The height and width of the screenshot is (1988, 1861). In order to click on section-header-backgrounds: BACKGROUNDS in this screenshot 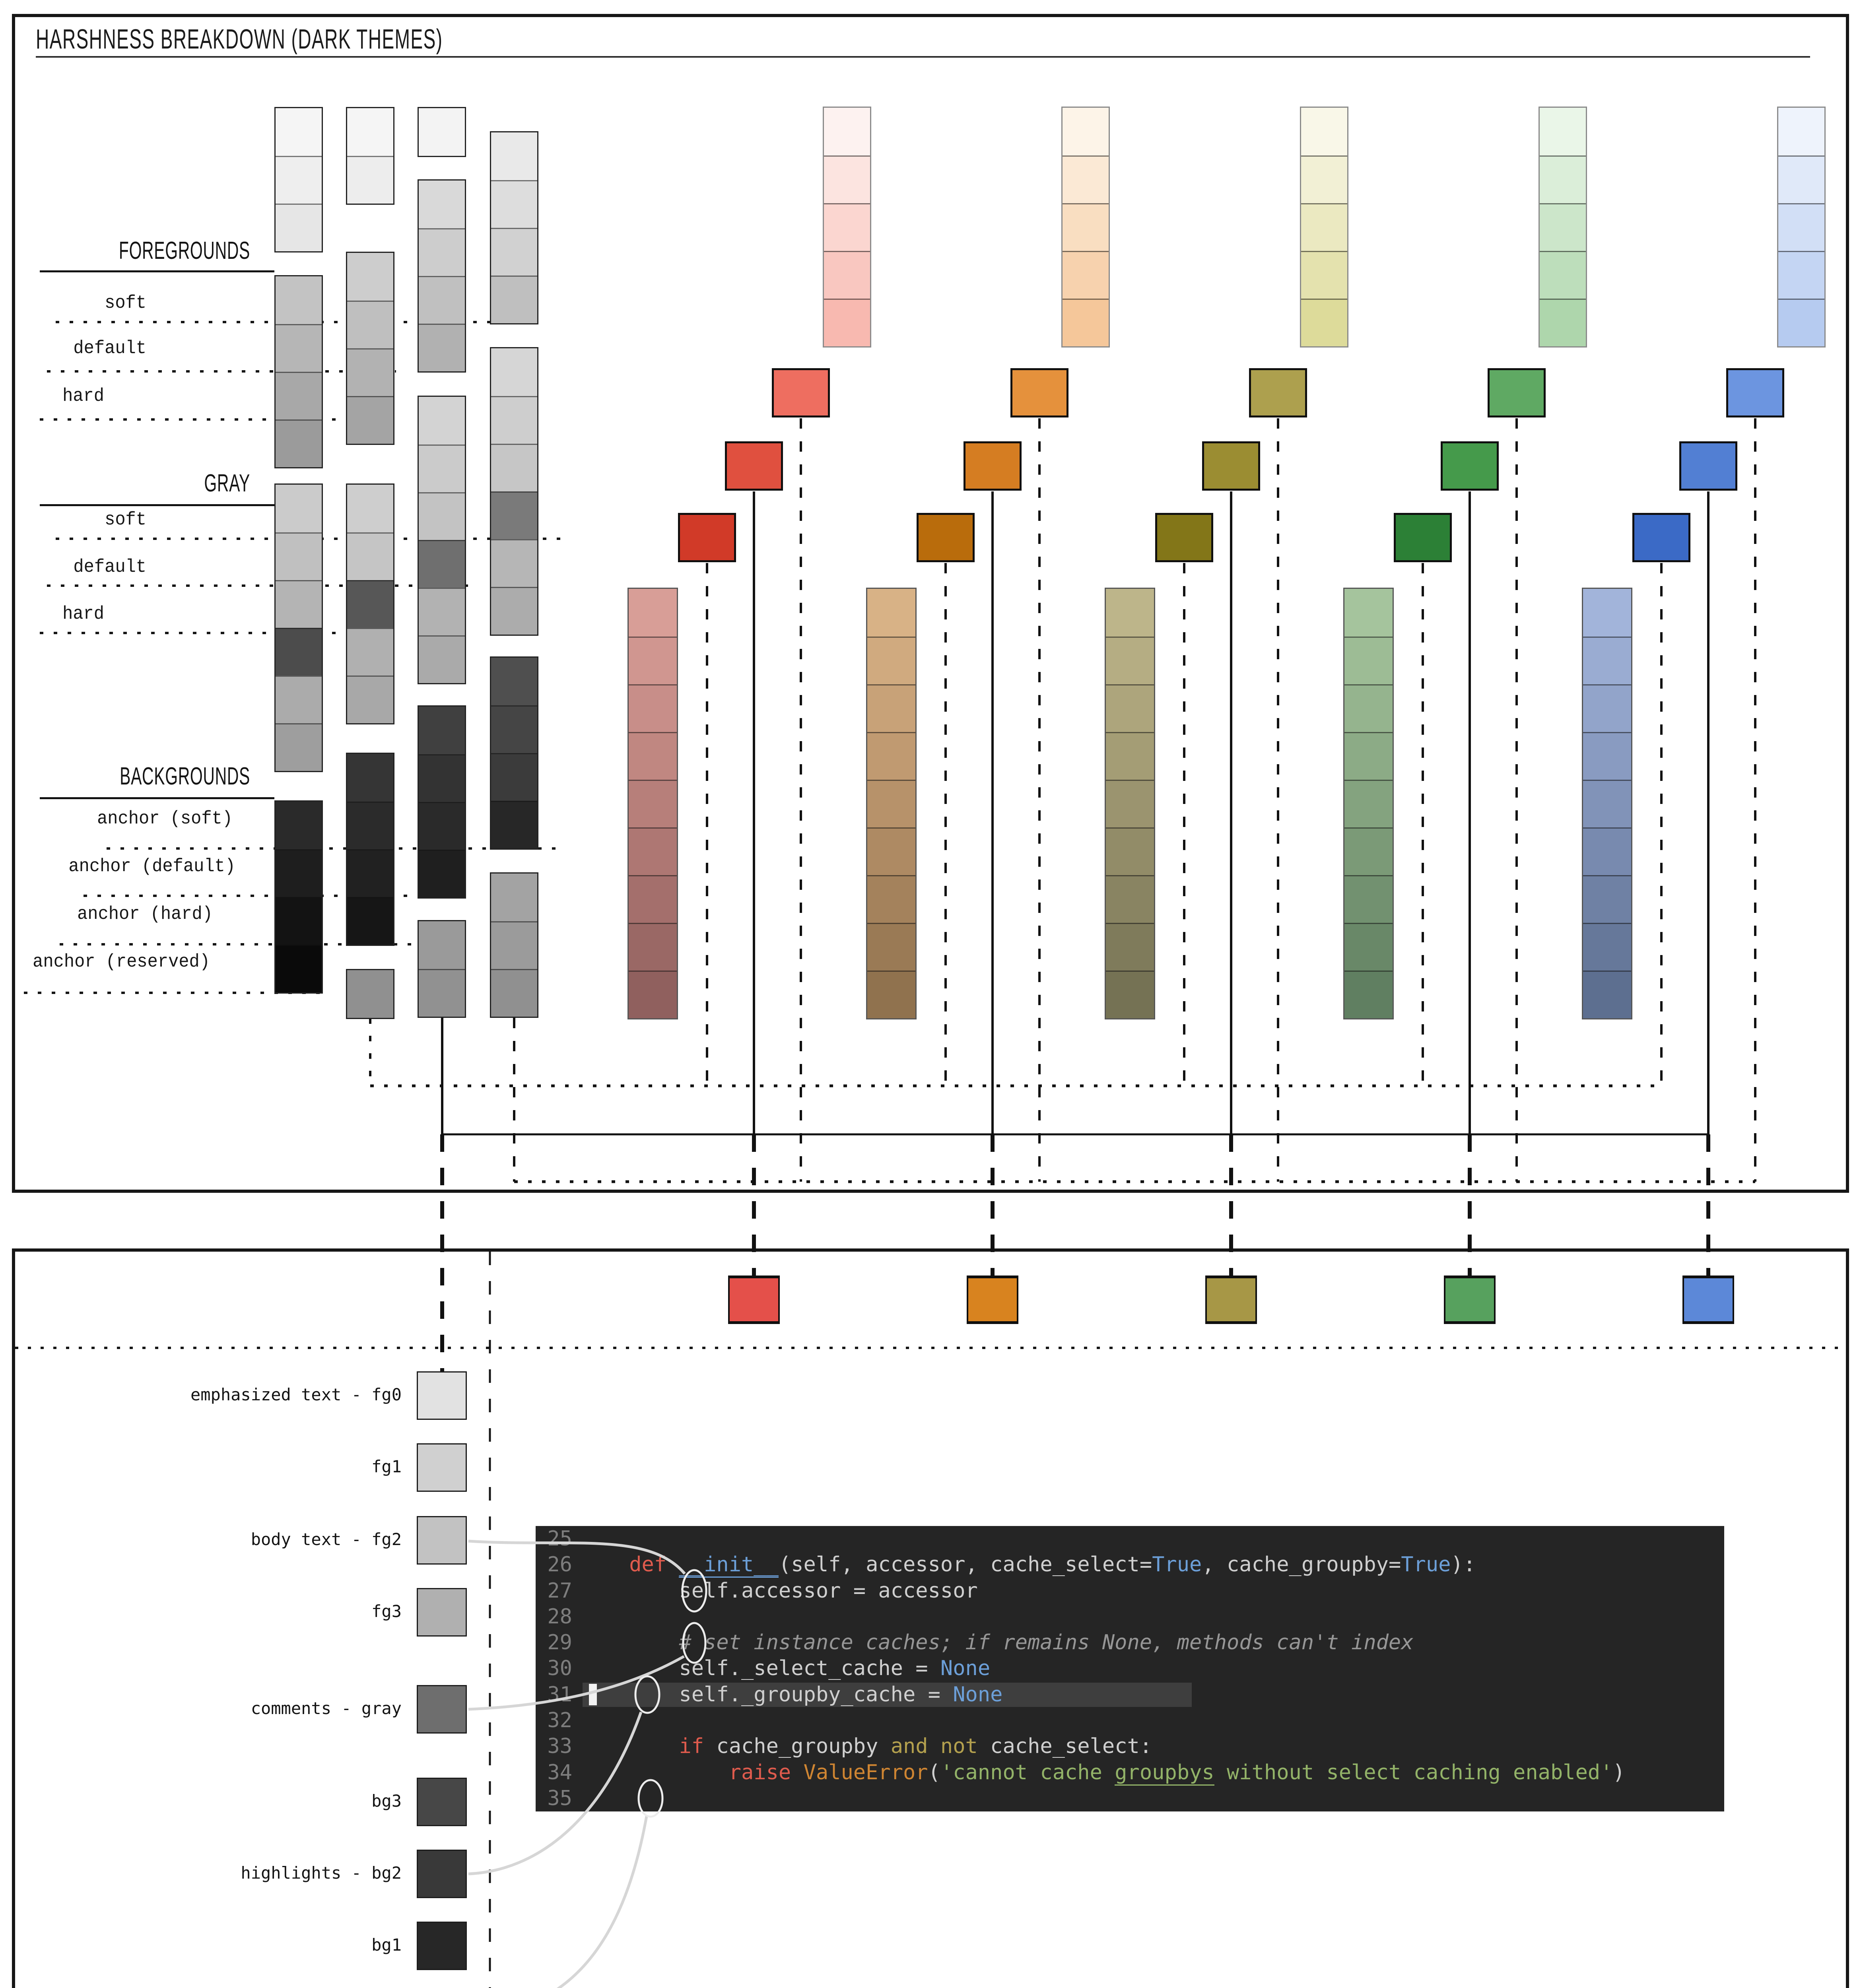, I will do `click(185, 776)`.